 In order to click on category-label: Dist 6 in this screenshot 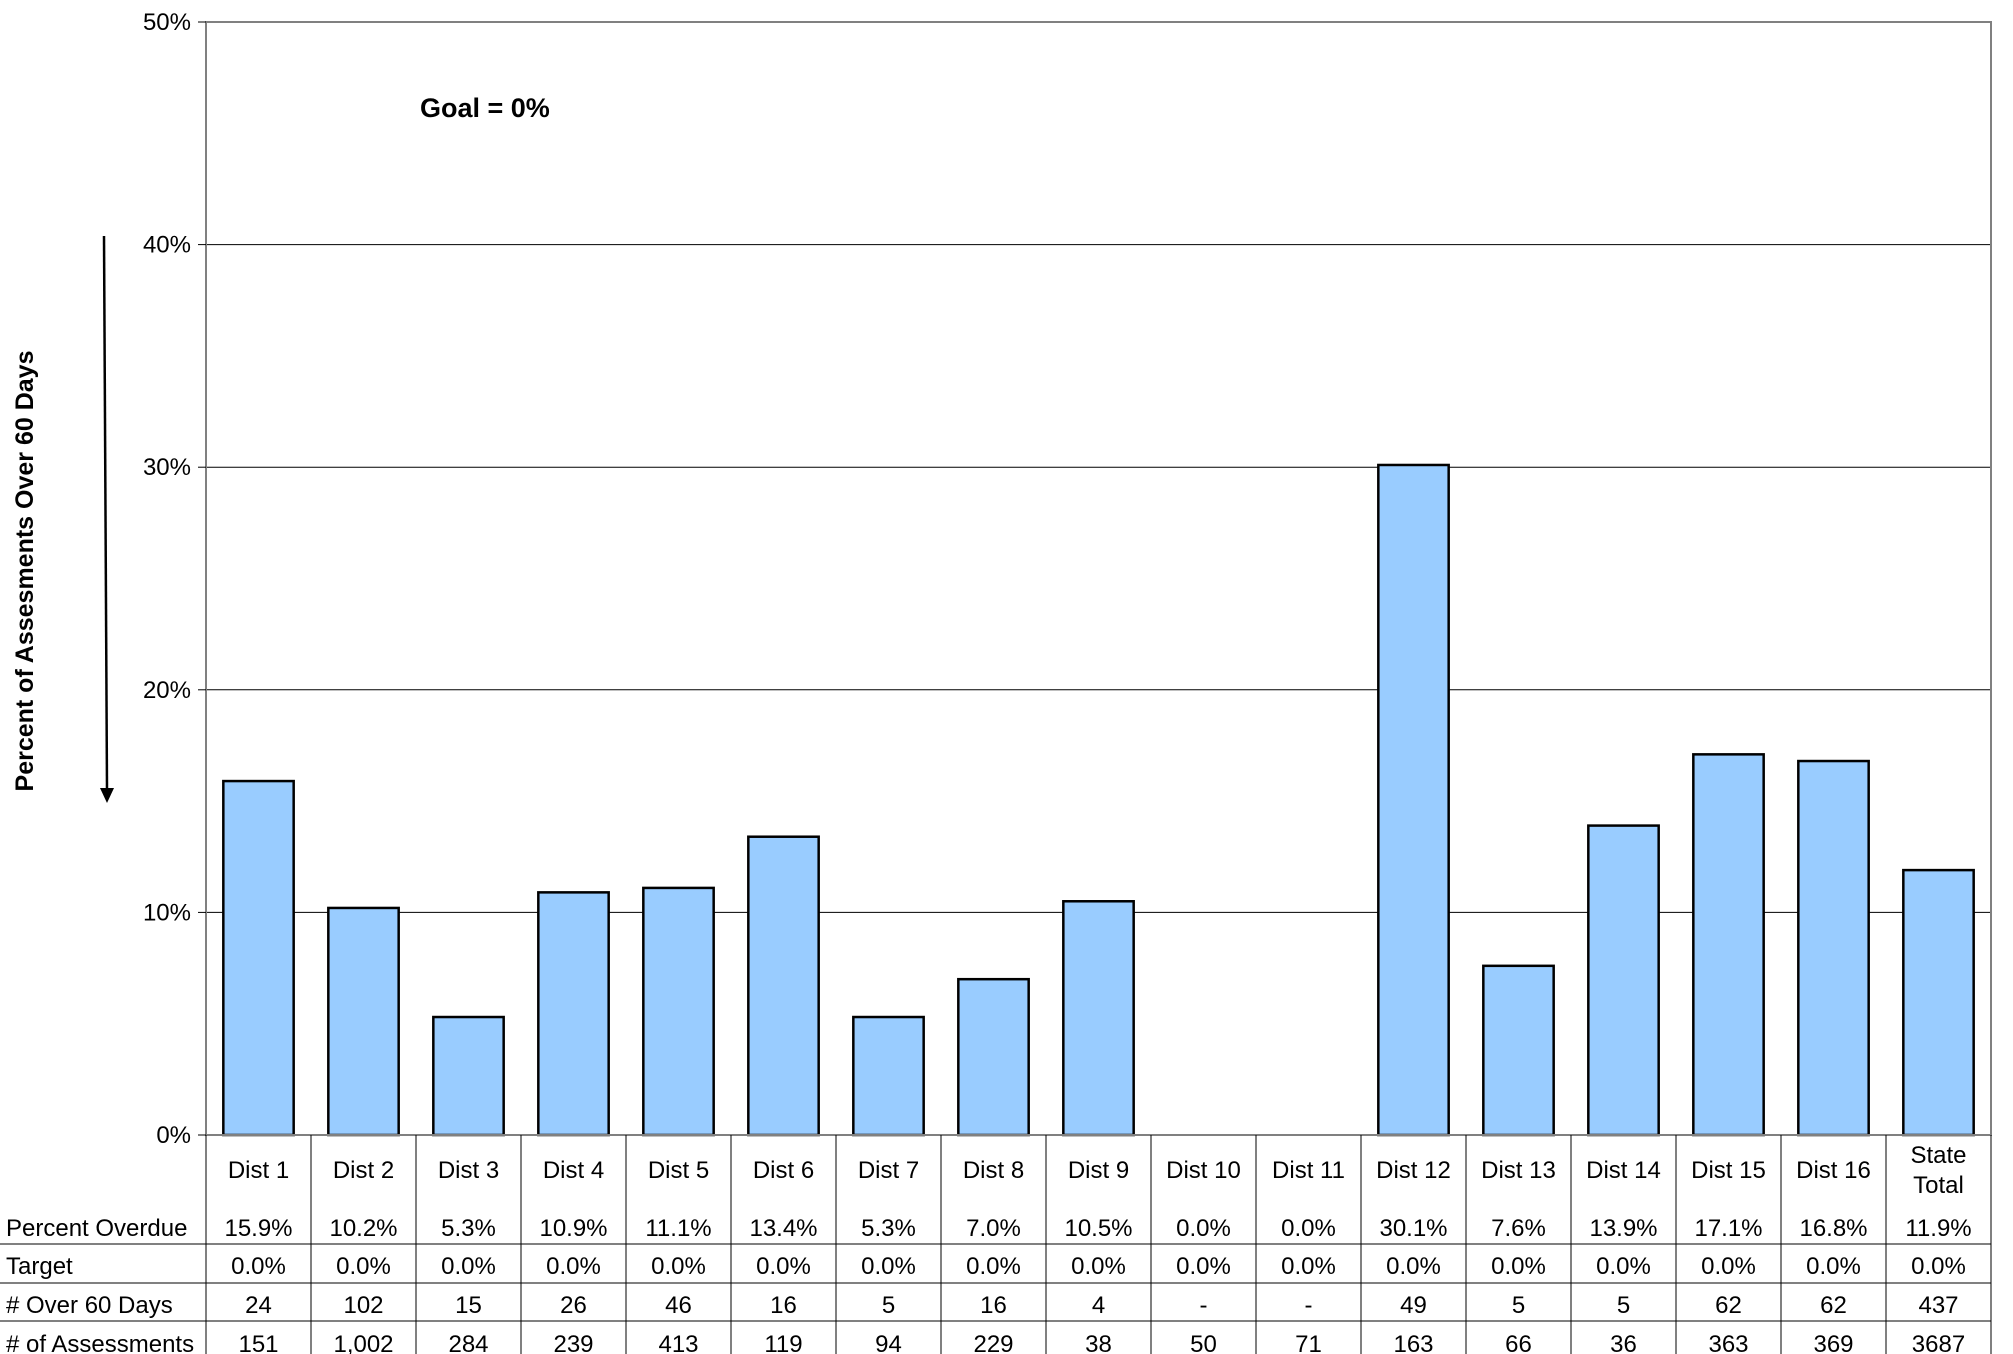, I will do `click(783, 1170)`.